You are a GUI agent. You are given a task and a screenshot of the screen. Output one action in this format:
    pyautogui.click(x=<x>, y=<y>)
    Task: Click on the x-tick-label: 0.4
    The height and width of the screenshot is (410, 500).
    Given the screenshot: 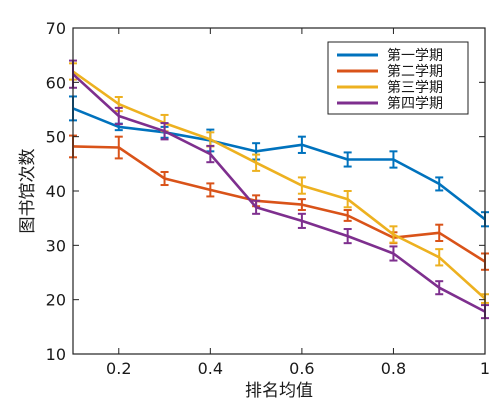 What is the action you would take?
    pyautogui.click(x=210, y=368)
    